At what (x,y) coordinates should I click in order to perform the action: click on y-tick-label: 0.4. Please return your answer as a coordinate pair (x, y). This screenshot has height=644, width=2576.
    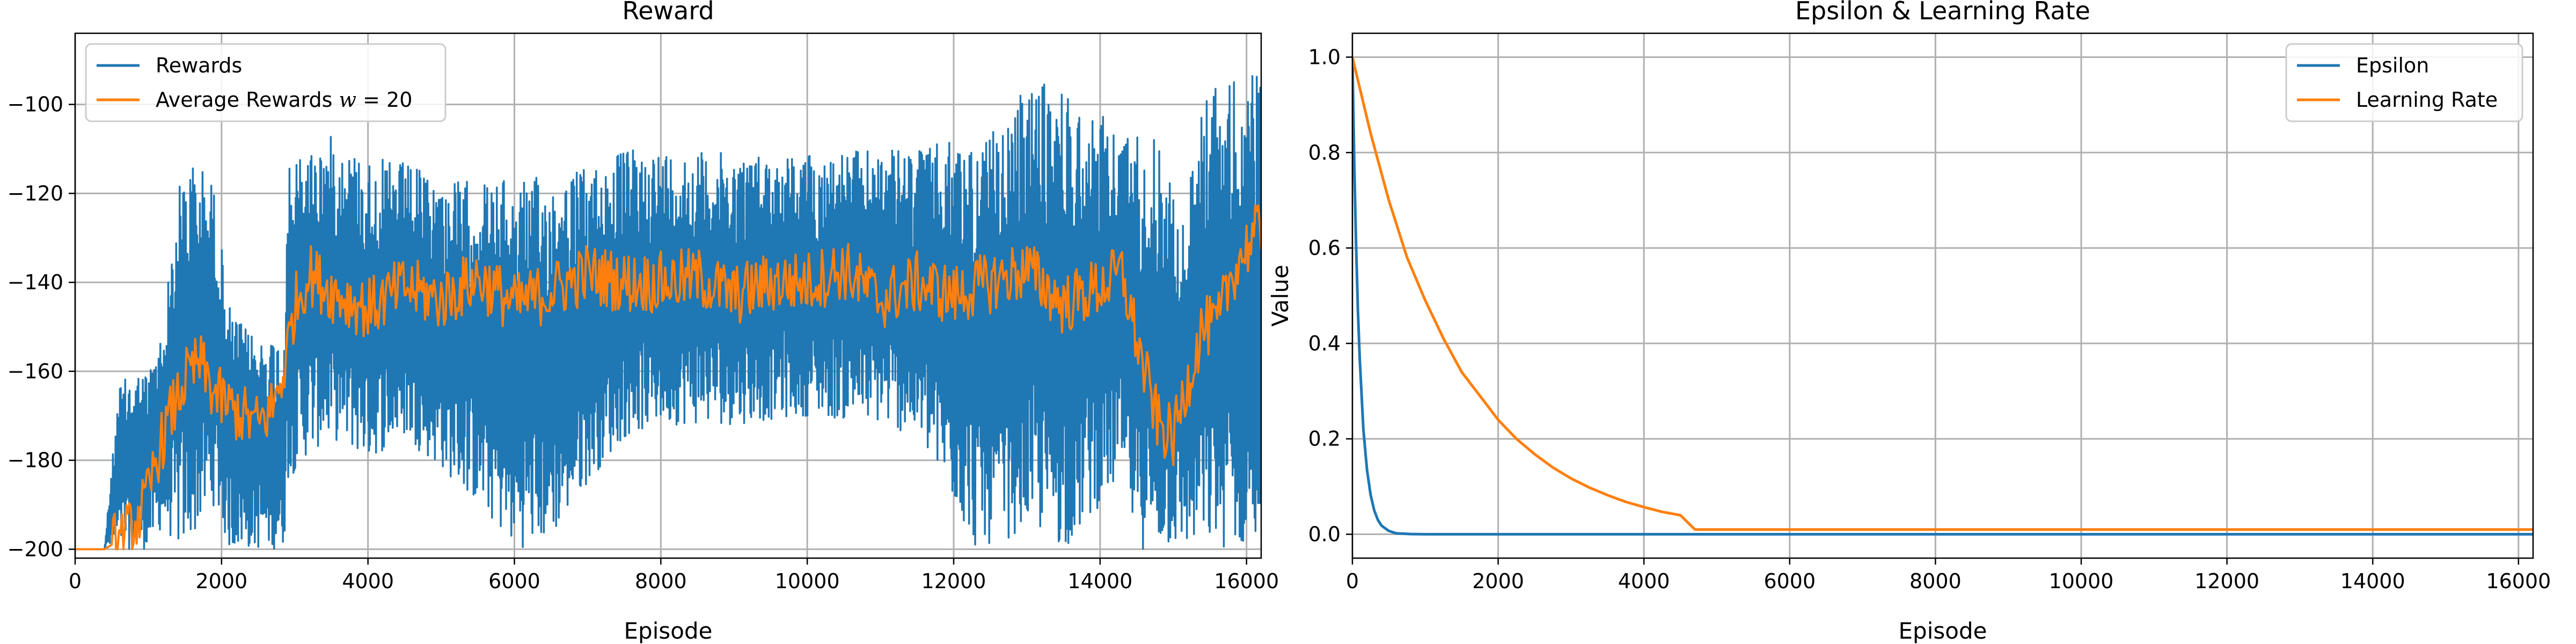
    Looking at the image, I should click on (1324, 343).